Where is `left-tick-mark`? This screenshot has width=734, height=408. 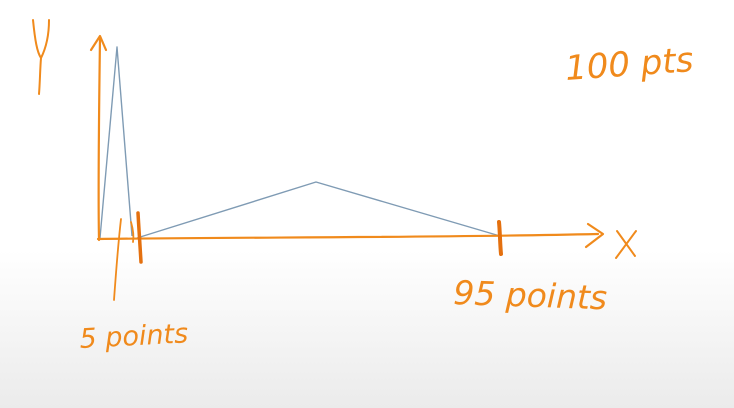
left-tick-mark is located at coordinates (139, 237).